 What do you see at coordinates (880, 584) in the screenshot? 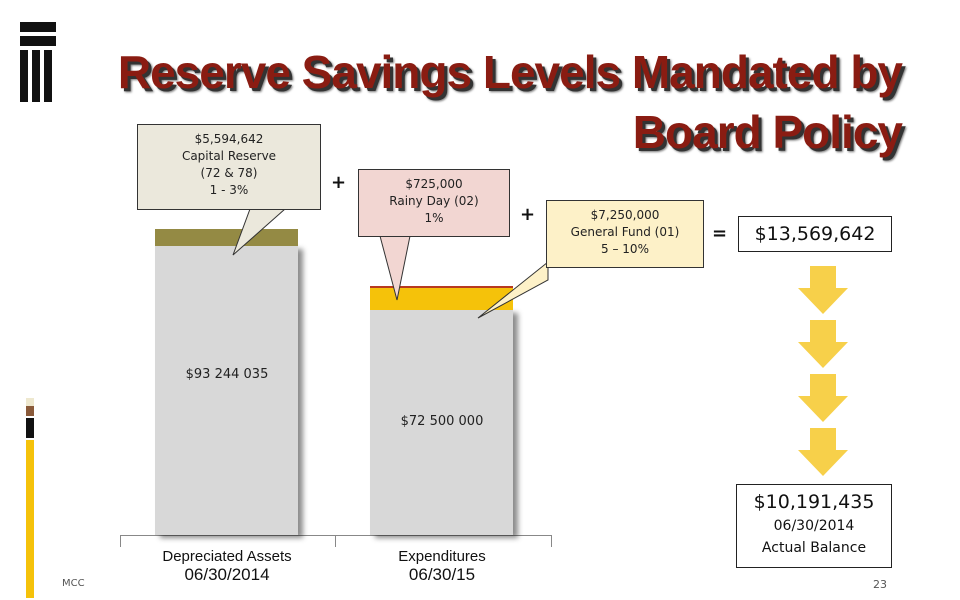
I see `page-number: 23` at bounding box center [880, 584].